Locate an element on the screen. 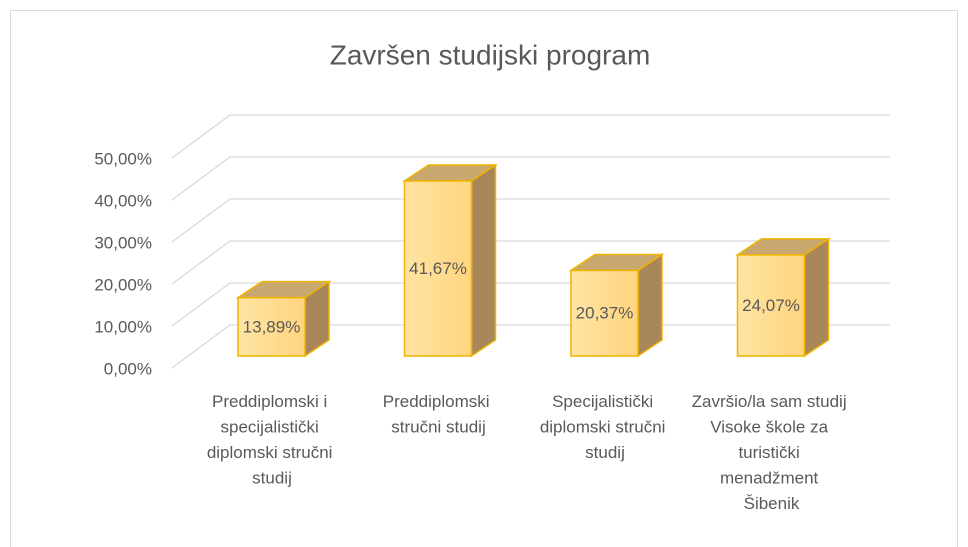 This screenshot has width=968, height=547. data-label: 13,89% is located at coordinates (272, 326).